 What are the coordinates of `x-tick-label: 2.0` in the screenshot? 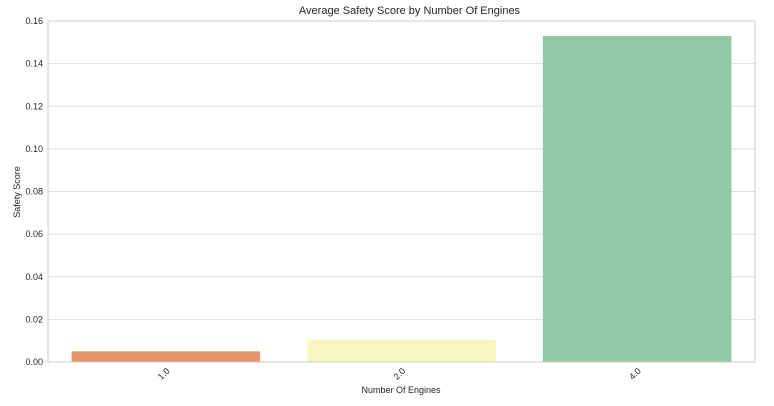 It's located at (399, 374).